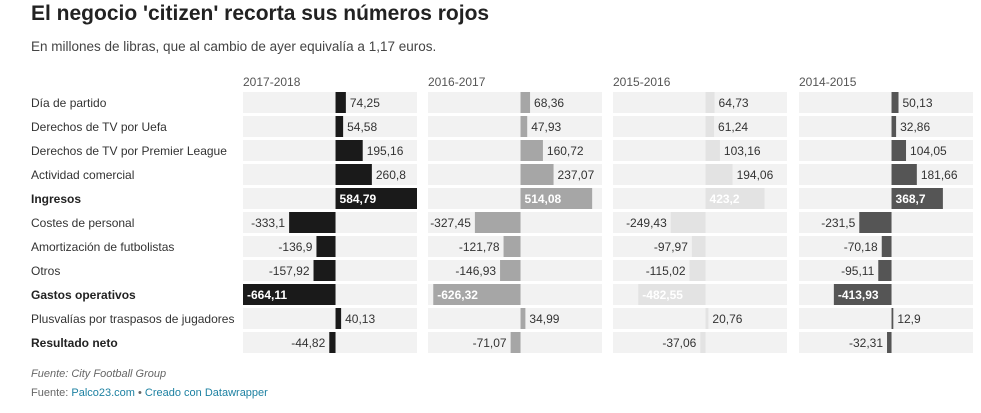 The width and height of the screenshot is (981, 413). What do you see at coordinates (725, 199) in the screenshot?
I see `value-label-2015-2016-ingresos: 423,2` at bounding box center [725, 199].